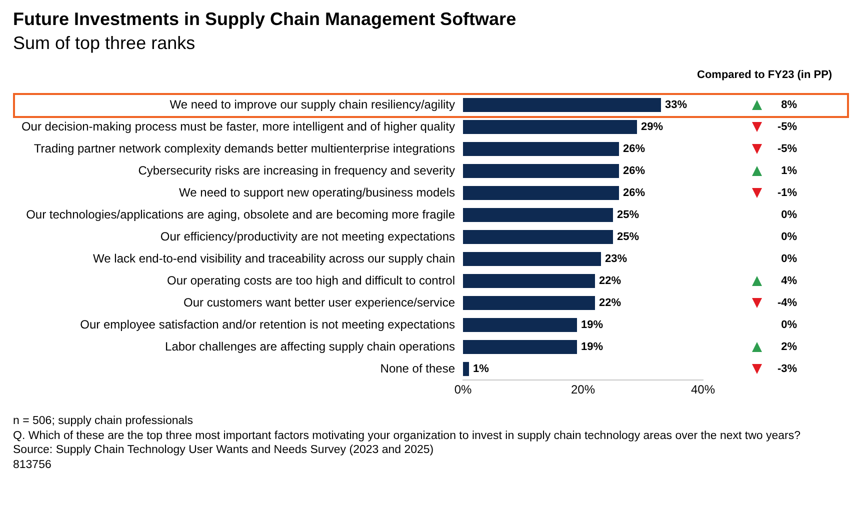  What do you see at coordinates (104, 43) in the screenshot?
I see `text: Sum of top three ranks` at bounding box center [104, 43].